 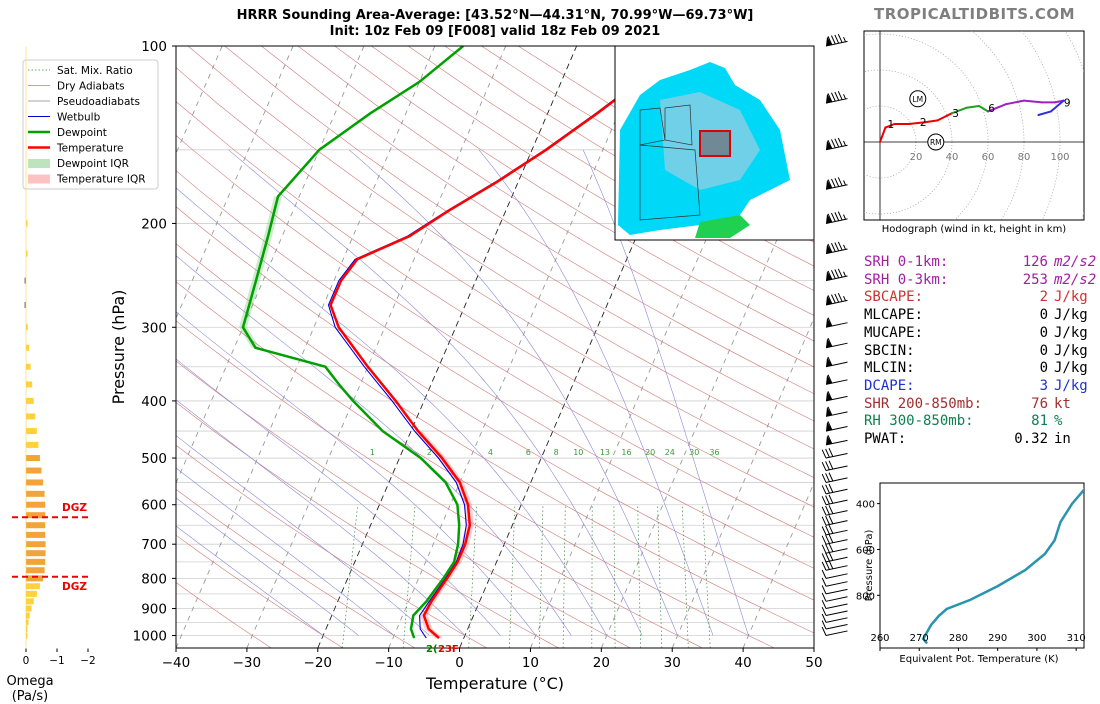 What do you see at coordinates (448, 649) in the screenshot?
I see `surface-temp-label-f: 23F` at bounding box center [448, 649].